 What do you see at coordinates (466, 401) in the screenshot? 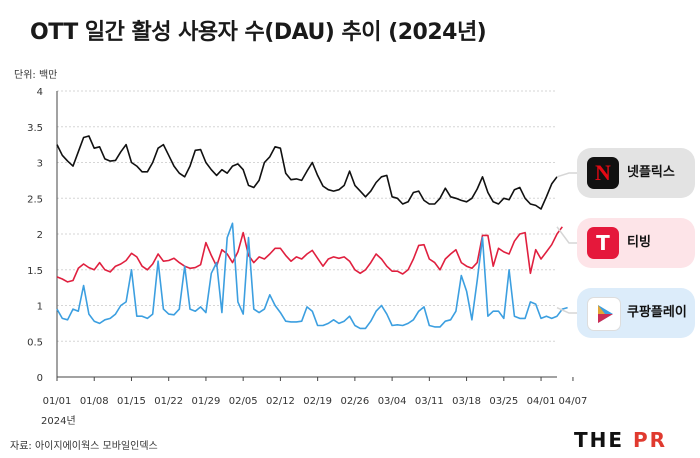
I see `x-tick-label: 03/18` at bounding box center [466, 401].